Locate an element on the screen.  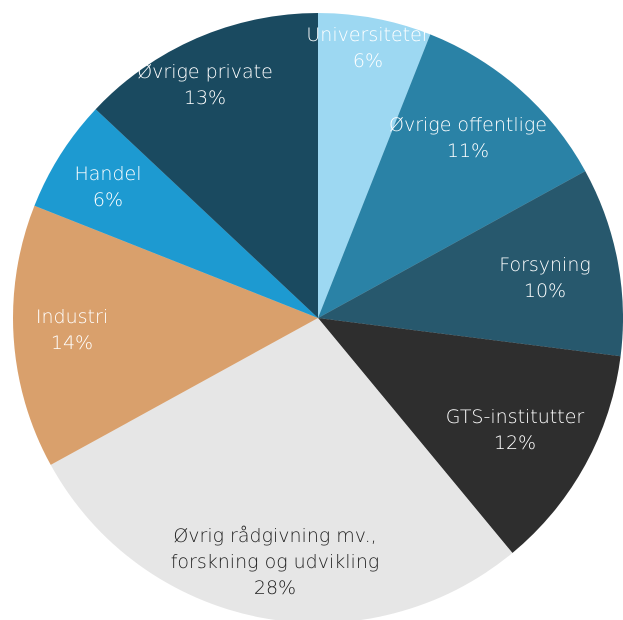
category-label: Øvrige offentlige is located at coordinates (468, 125).